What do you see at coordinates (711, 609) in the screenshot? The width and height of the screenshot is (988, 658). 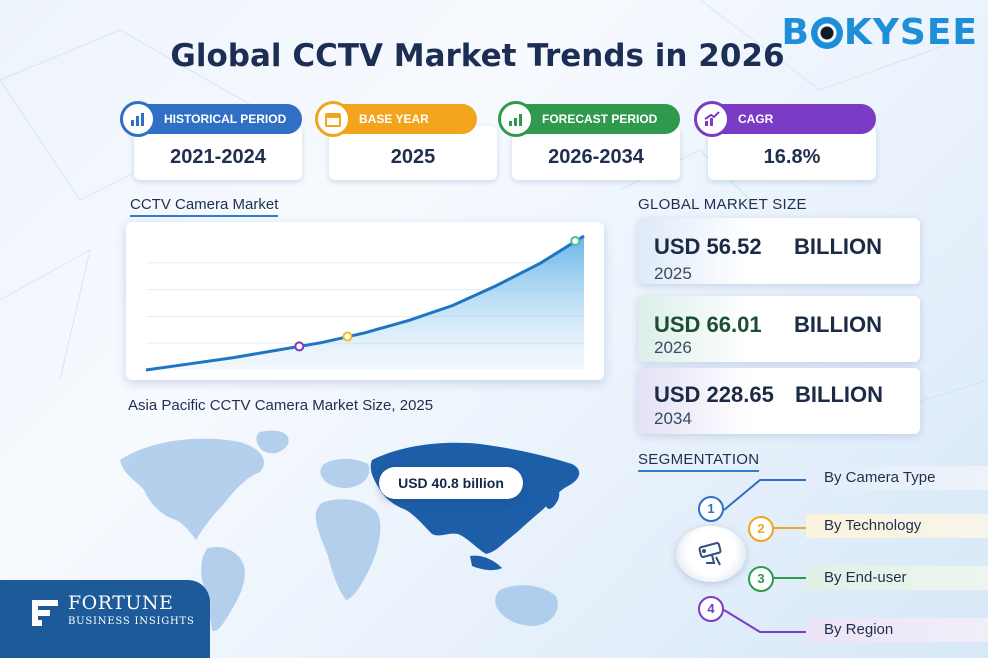 I see `segment-number-4: 4` at bounding box center [711, 609].